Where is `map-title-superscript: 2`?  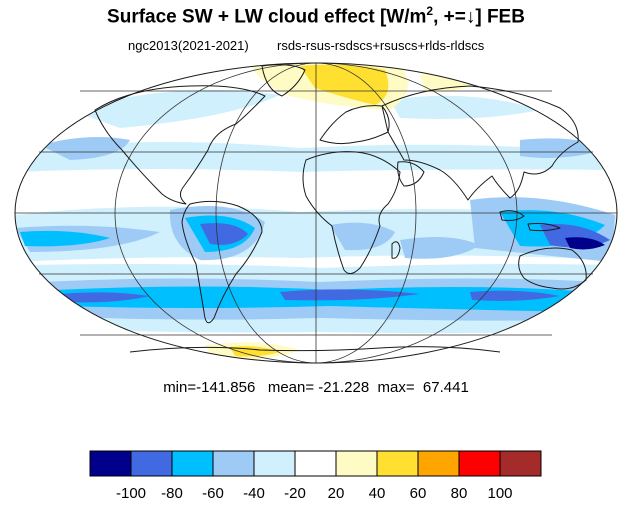 map-title-superscript: 2 is located at coordinates (430, 11).